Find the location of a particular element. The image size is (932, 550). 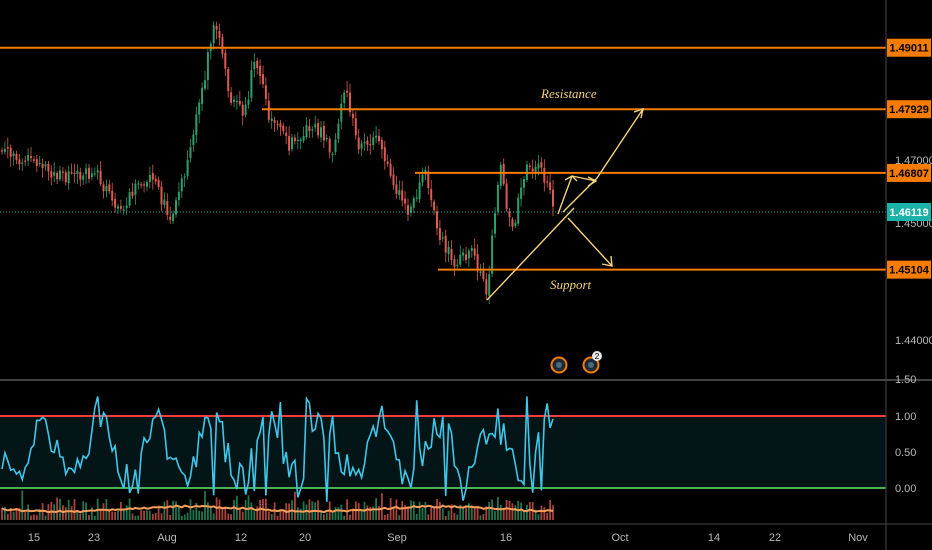

event-icon-2: 2 is located at coordinates (592, 362).